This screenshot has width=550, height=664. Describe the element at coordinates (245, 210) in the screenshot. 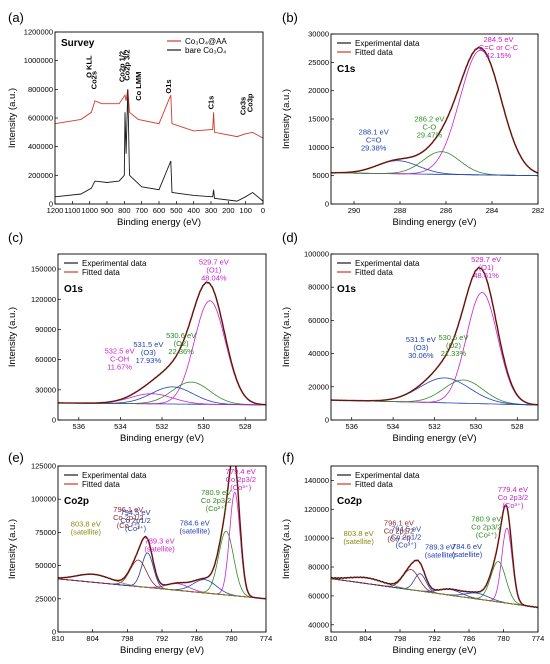

I see `x-tick-label: 100` at that location.